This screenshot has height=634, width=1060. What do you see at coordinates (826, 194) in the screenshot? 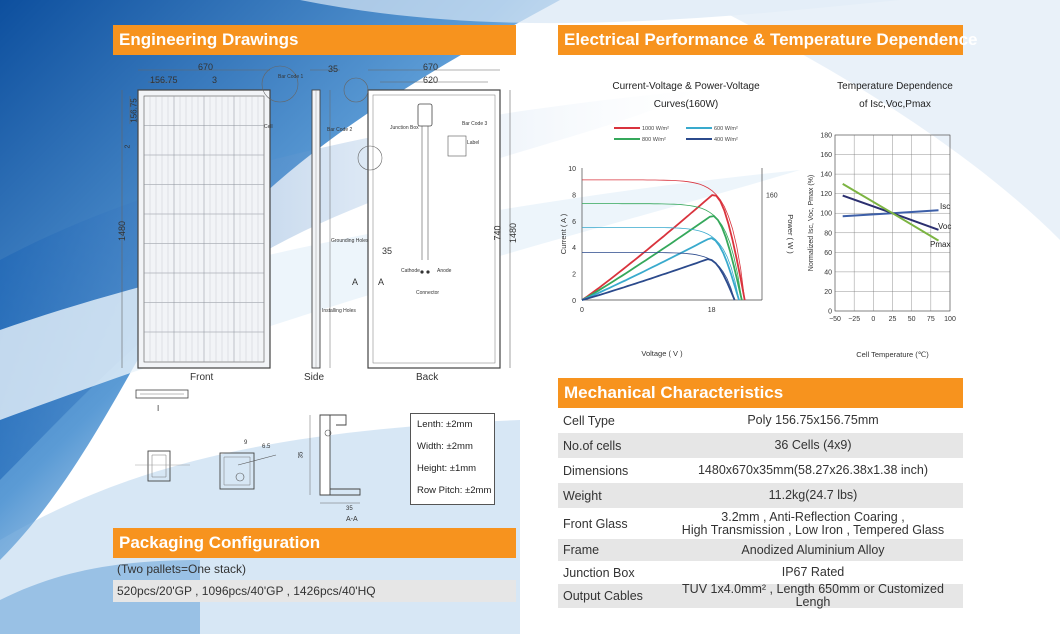
I see `temp-y-tick-label: 120` at bounding box center [826, 194].